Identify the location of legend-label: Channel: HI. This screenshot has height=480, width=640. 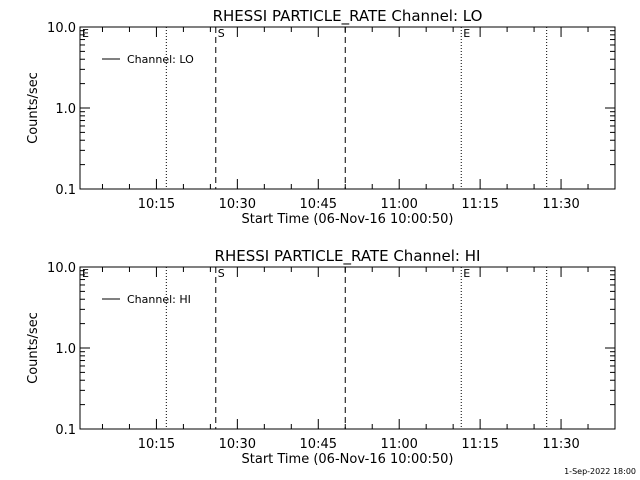
(159, 299).